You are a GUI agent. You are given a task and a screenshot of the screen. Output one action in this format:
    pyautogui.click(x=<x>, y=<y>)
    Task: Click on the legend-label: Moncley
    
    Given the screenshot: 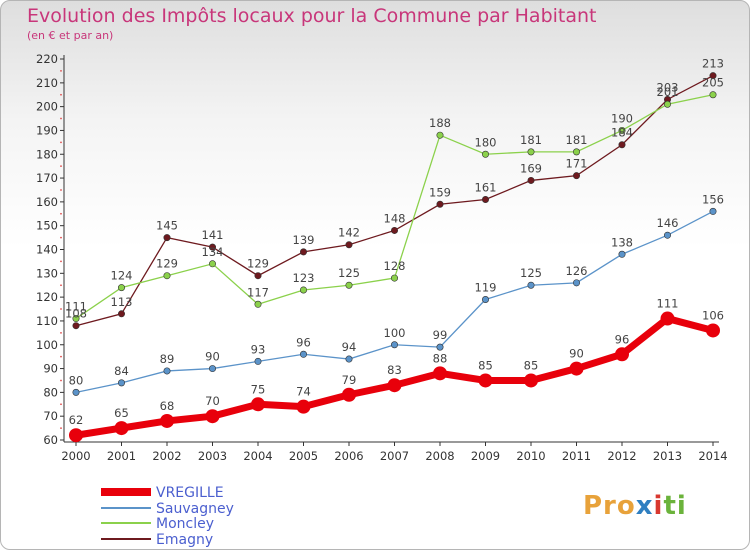 What is the action you would take?
    pyautogui.click(x=185, y=524)
    